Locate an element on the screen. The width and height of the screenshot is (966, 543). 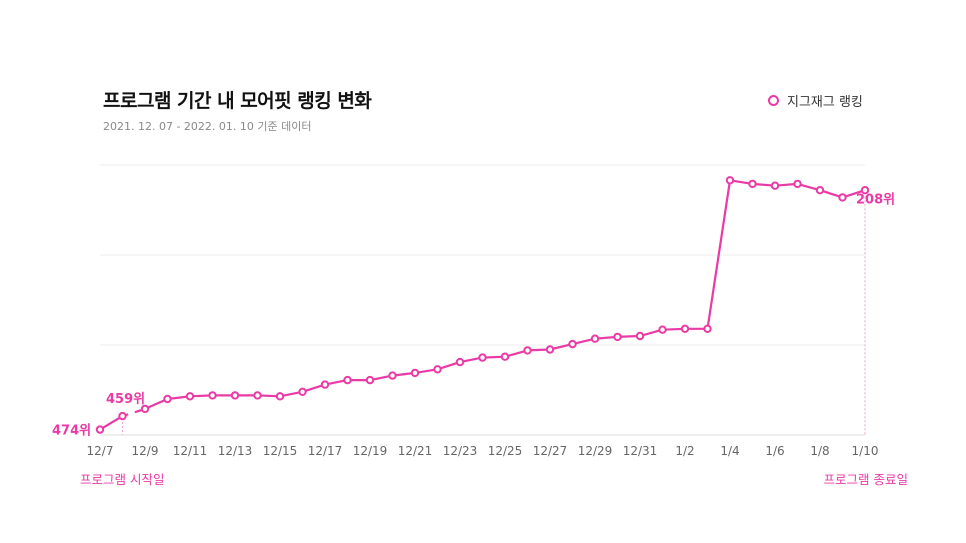
x-tick-label: 1/8 is located at coordinates (819, 451).